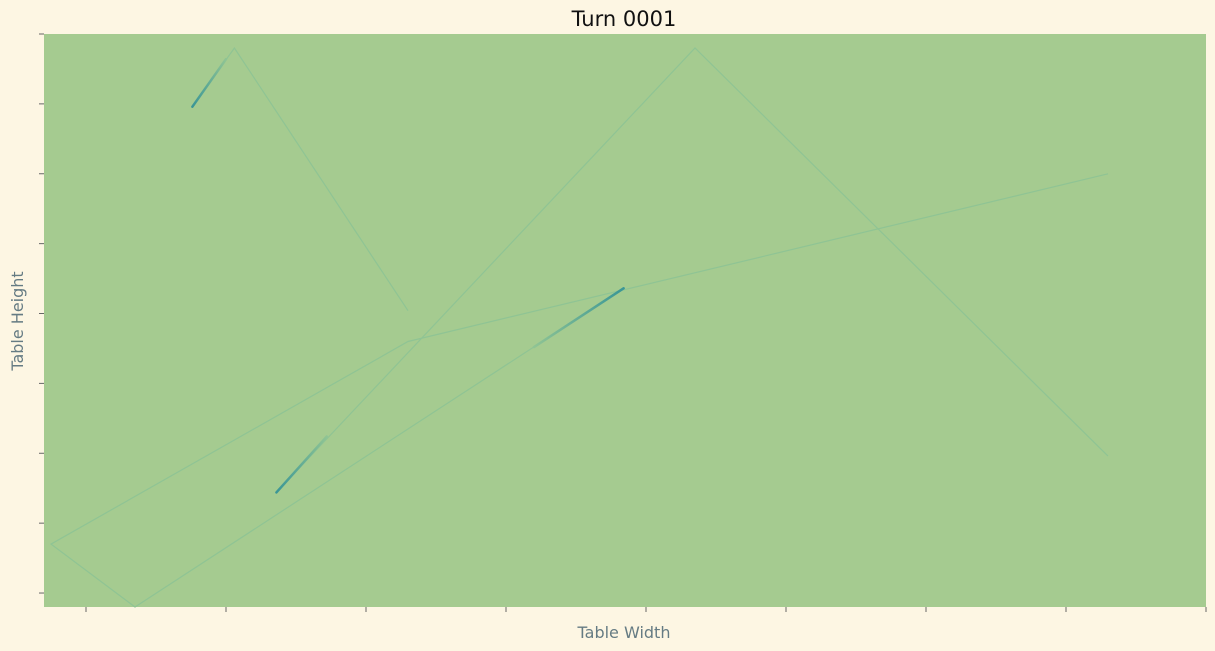  I want to click on x-axis-label: Table Width, so click(624, 632).